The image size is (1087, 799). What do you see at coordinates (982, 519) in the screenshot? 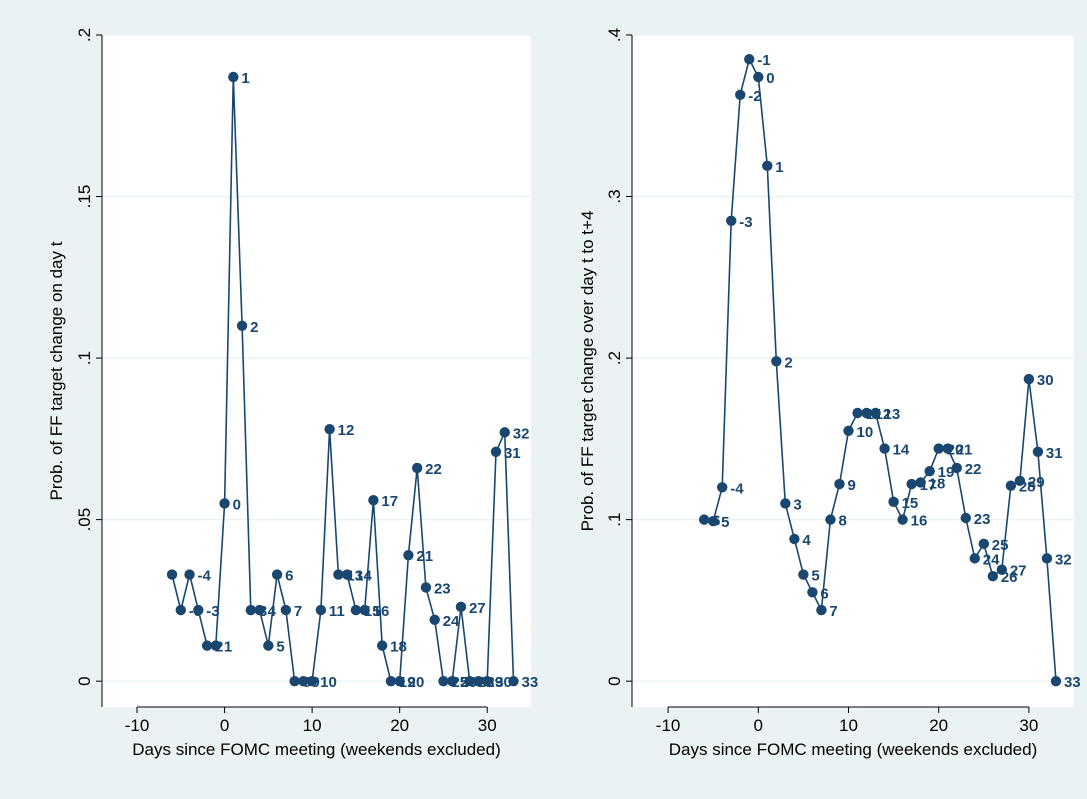
I see `data-label-right: 23` at bounding box center [982, 519].